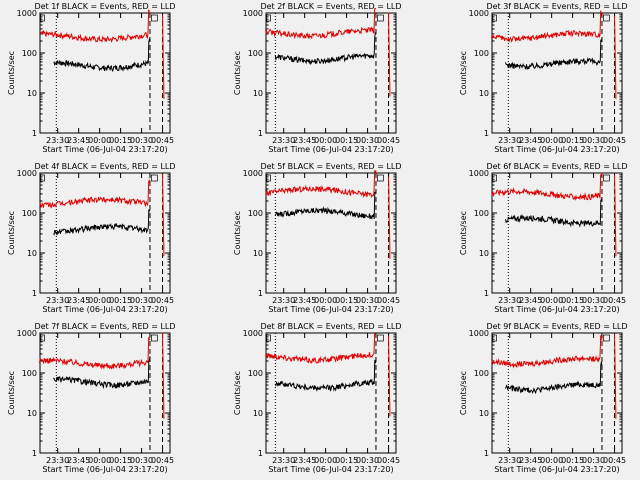 Image resolution: width=640 pixels, height=480 pixels. I want to click on plot-title: Det 9f BLACK = Events, RED = LLD, so click(556, 326).